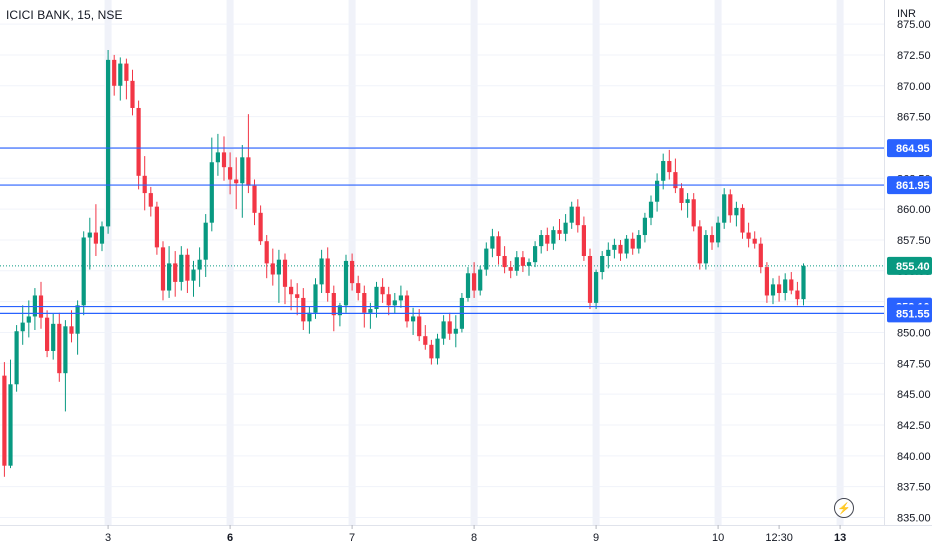 The width and height of the screenshot is (932, 550). What do you see at coordinates (913, 267) in the screenshot?
I see `last-price-label-text: 855.40` at bounding box center [913, 267].